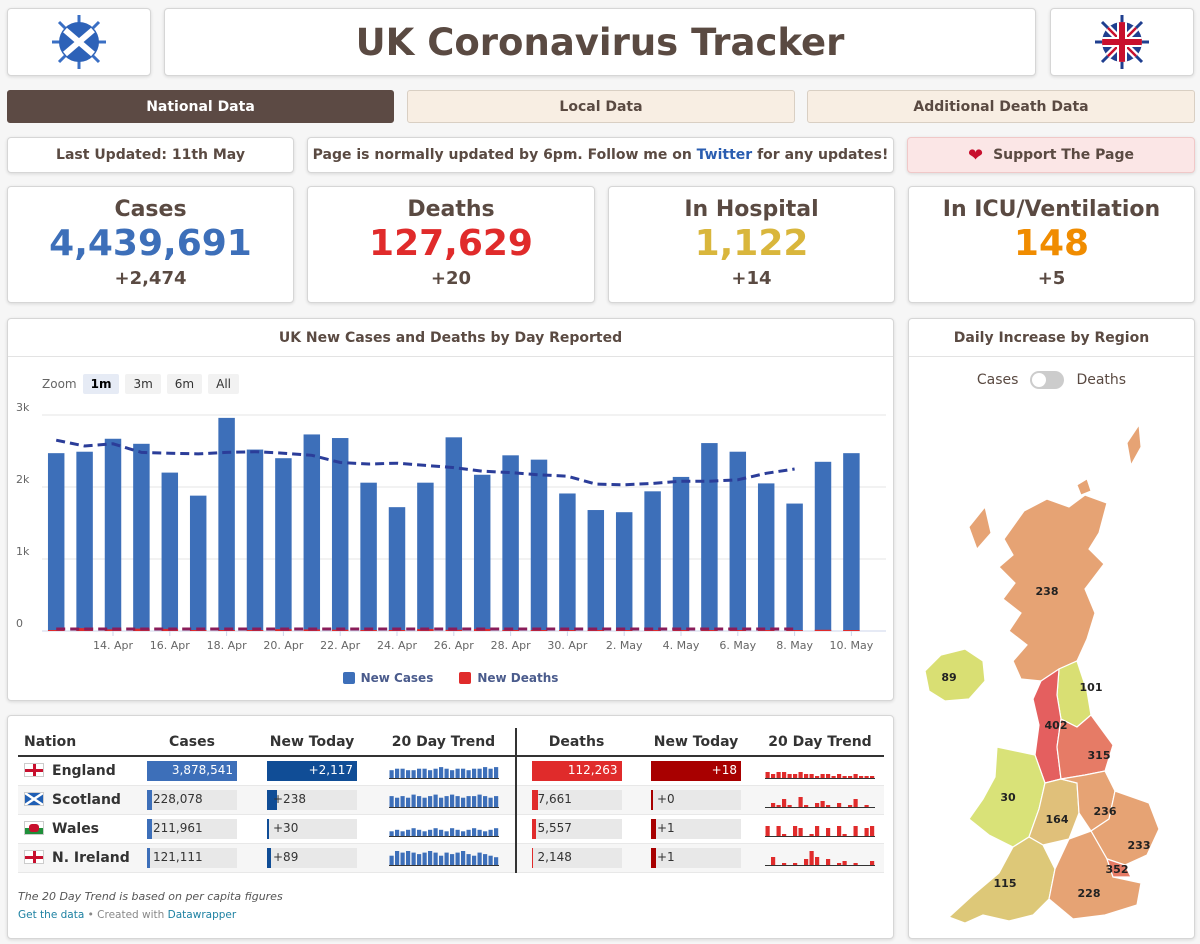 This screenshot has height=944, width=1200. What do you see at coordinates (51, 915) in the screenshot?
I see `get-data-link: Get the data` at bounding box center [51, 915].